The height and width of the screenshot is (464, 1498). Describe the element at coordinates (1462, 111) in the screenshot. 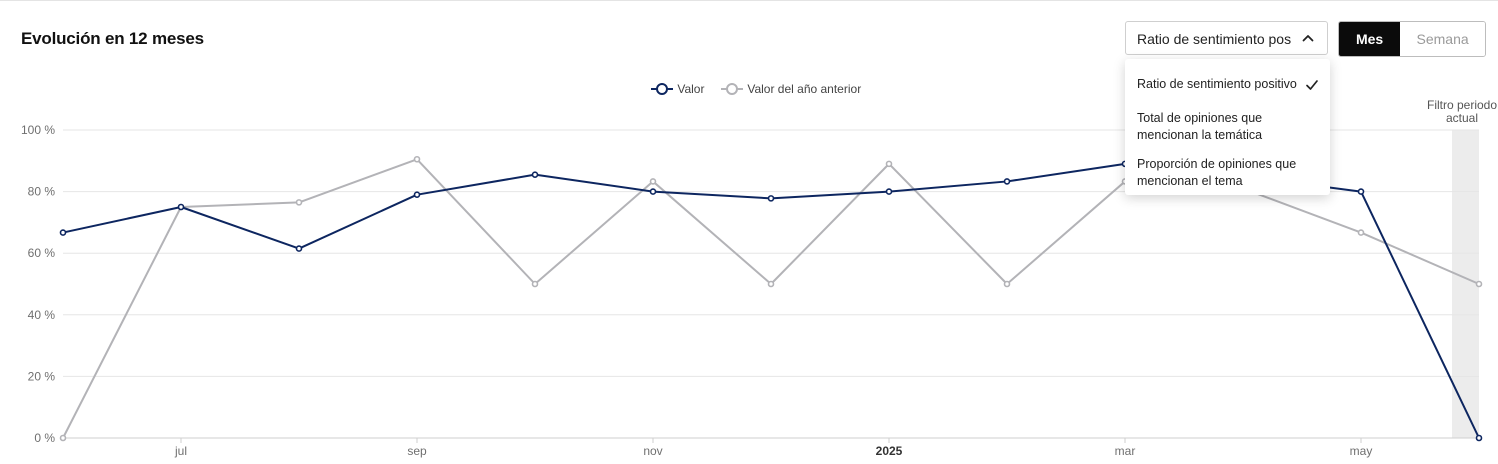

I see `filter-band-label: Filtro periodo actual` at that location.